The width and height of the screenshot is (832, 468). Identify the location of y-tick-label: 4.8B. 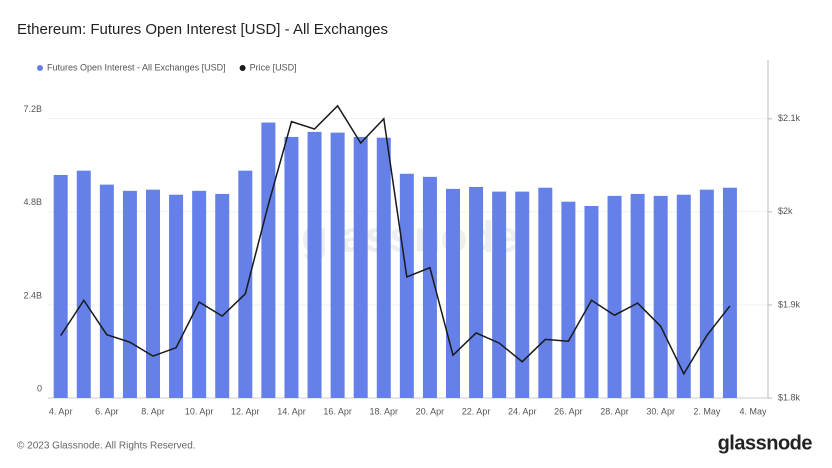
(32, 202).